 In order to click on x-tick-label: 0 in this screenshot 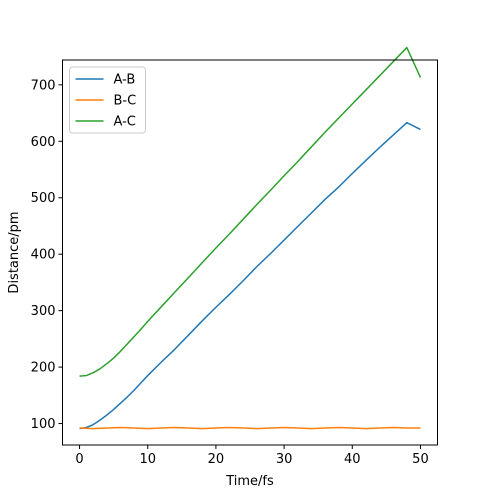, I will do `click(79, 459)`.